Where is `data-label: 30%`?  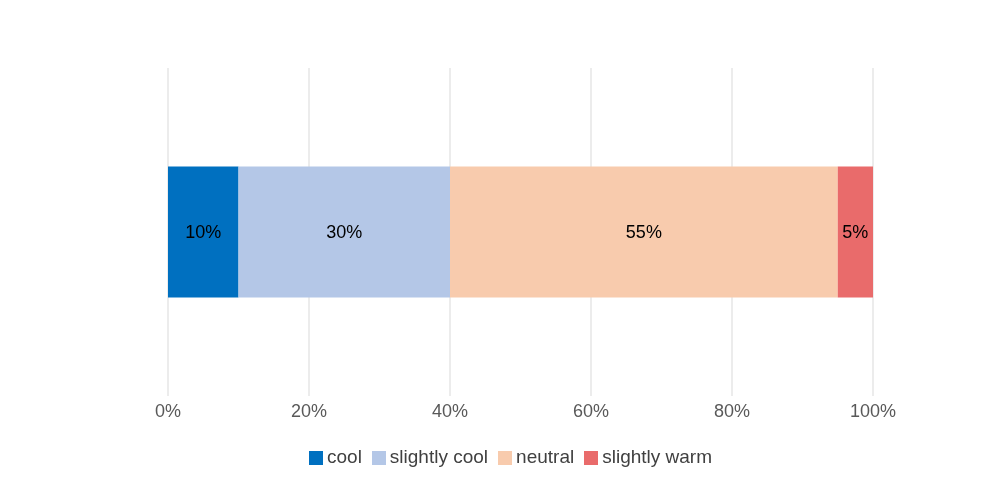 data-label: 30% is located at coordinates (344, 232).